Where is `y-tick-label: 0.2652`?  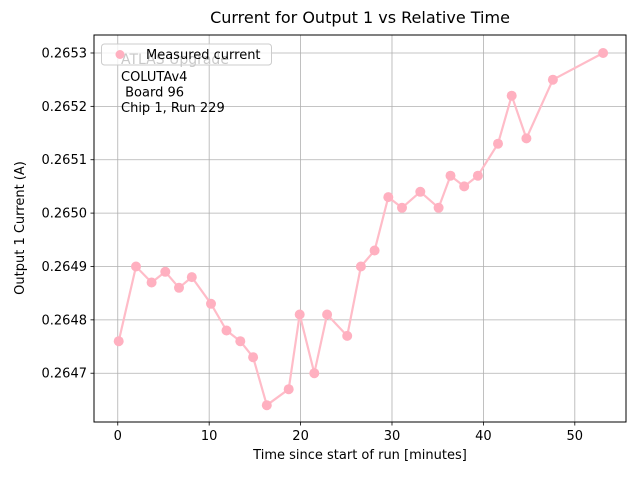 y-tick-label: 0.2652 is located at coordinates (65, 107).